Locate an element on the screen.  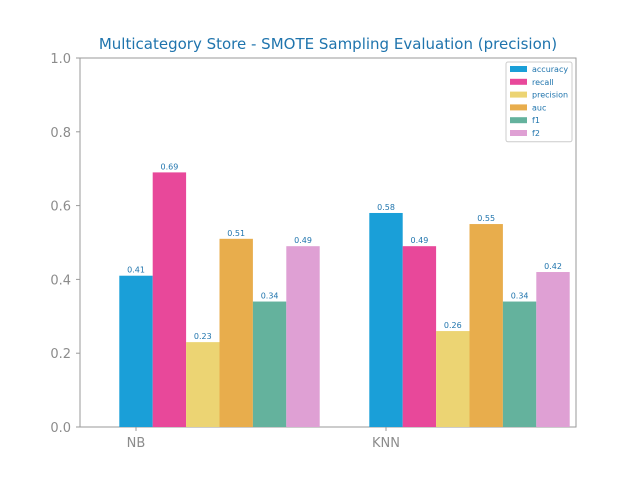
legend-swatch-accuracy is located at coordinates (518, 69).